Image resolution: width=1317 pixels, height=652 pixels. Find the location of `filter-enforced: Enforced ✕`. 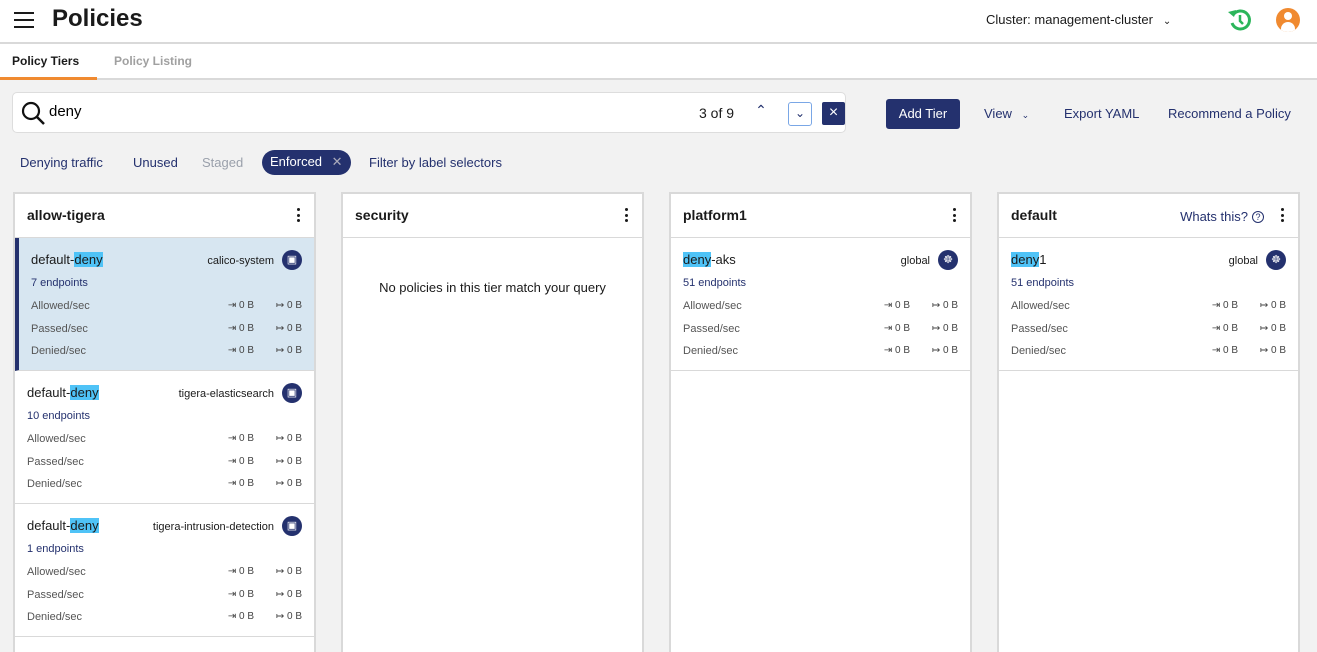

filter-enforced: Enforced ✕ is located at coordinates (306, 162).